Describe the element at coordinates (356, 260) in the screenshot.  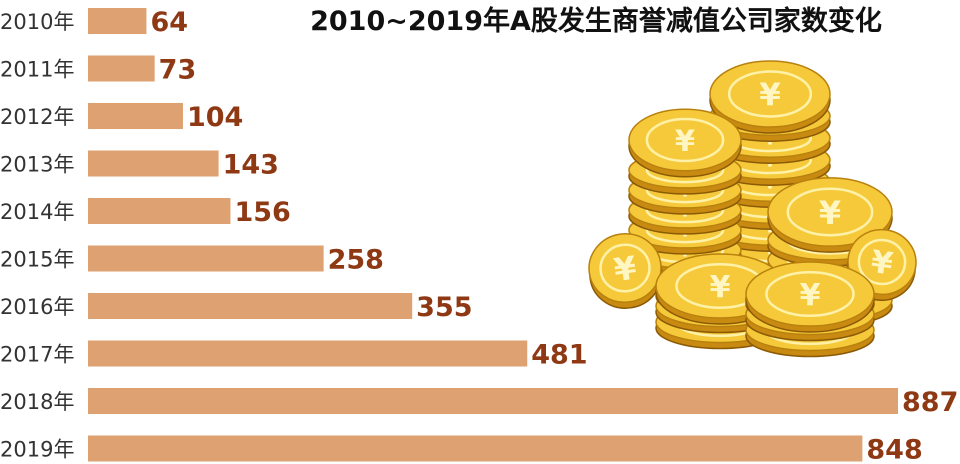
I see `value-label: 258` at that location.